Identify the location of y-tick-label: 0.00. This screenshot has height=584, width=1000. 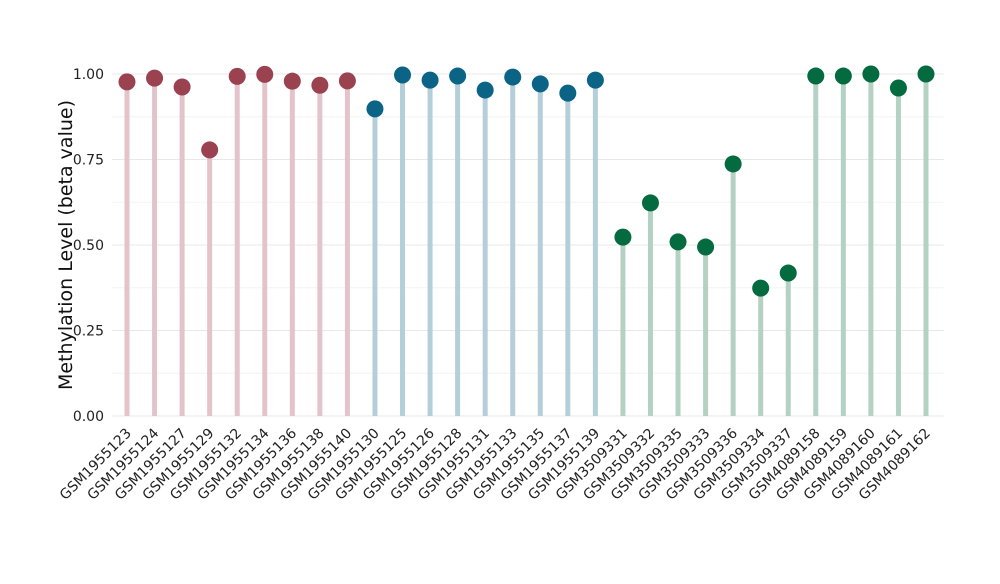
(88, 417).